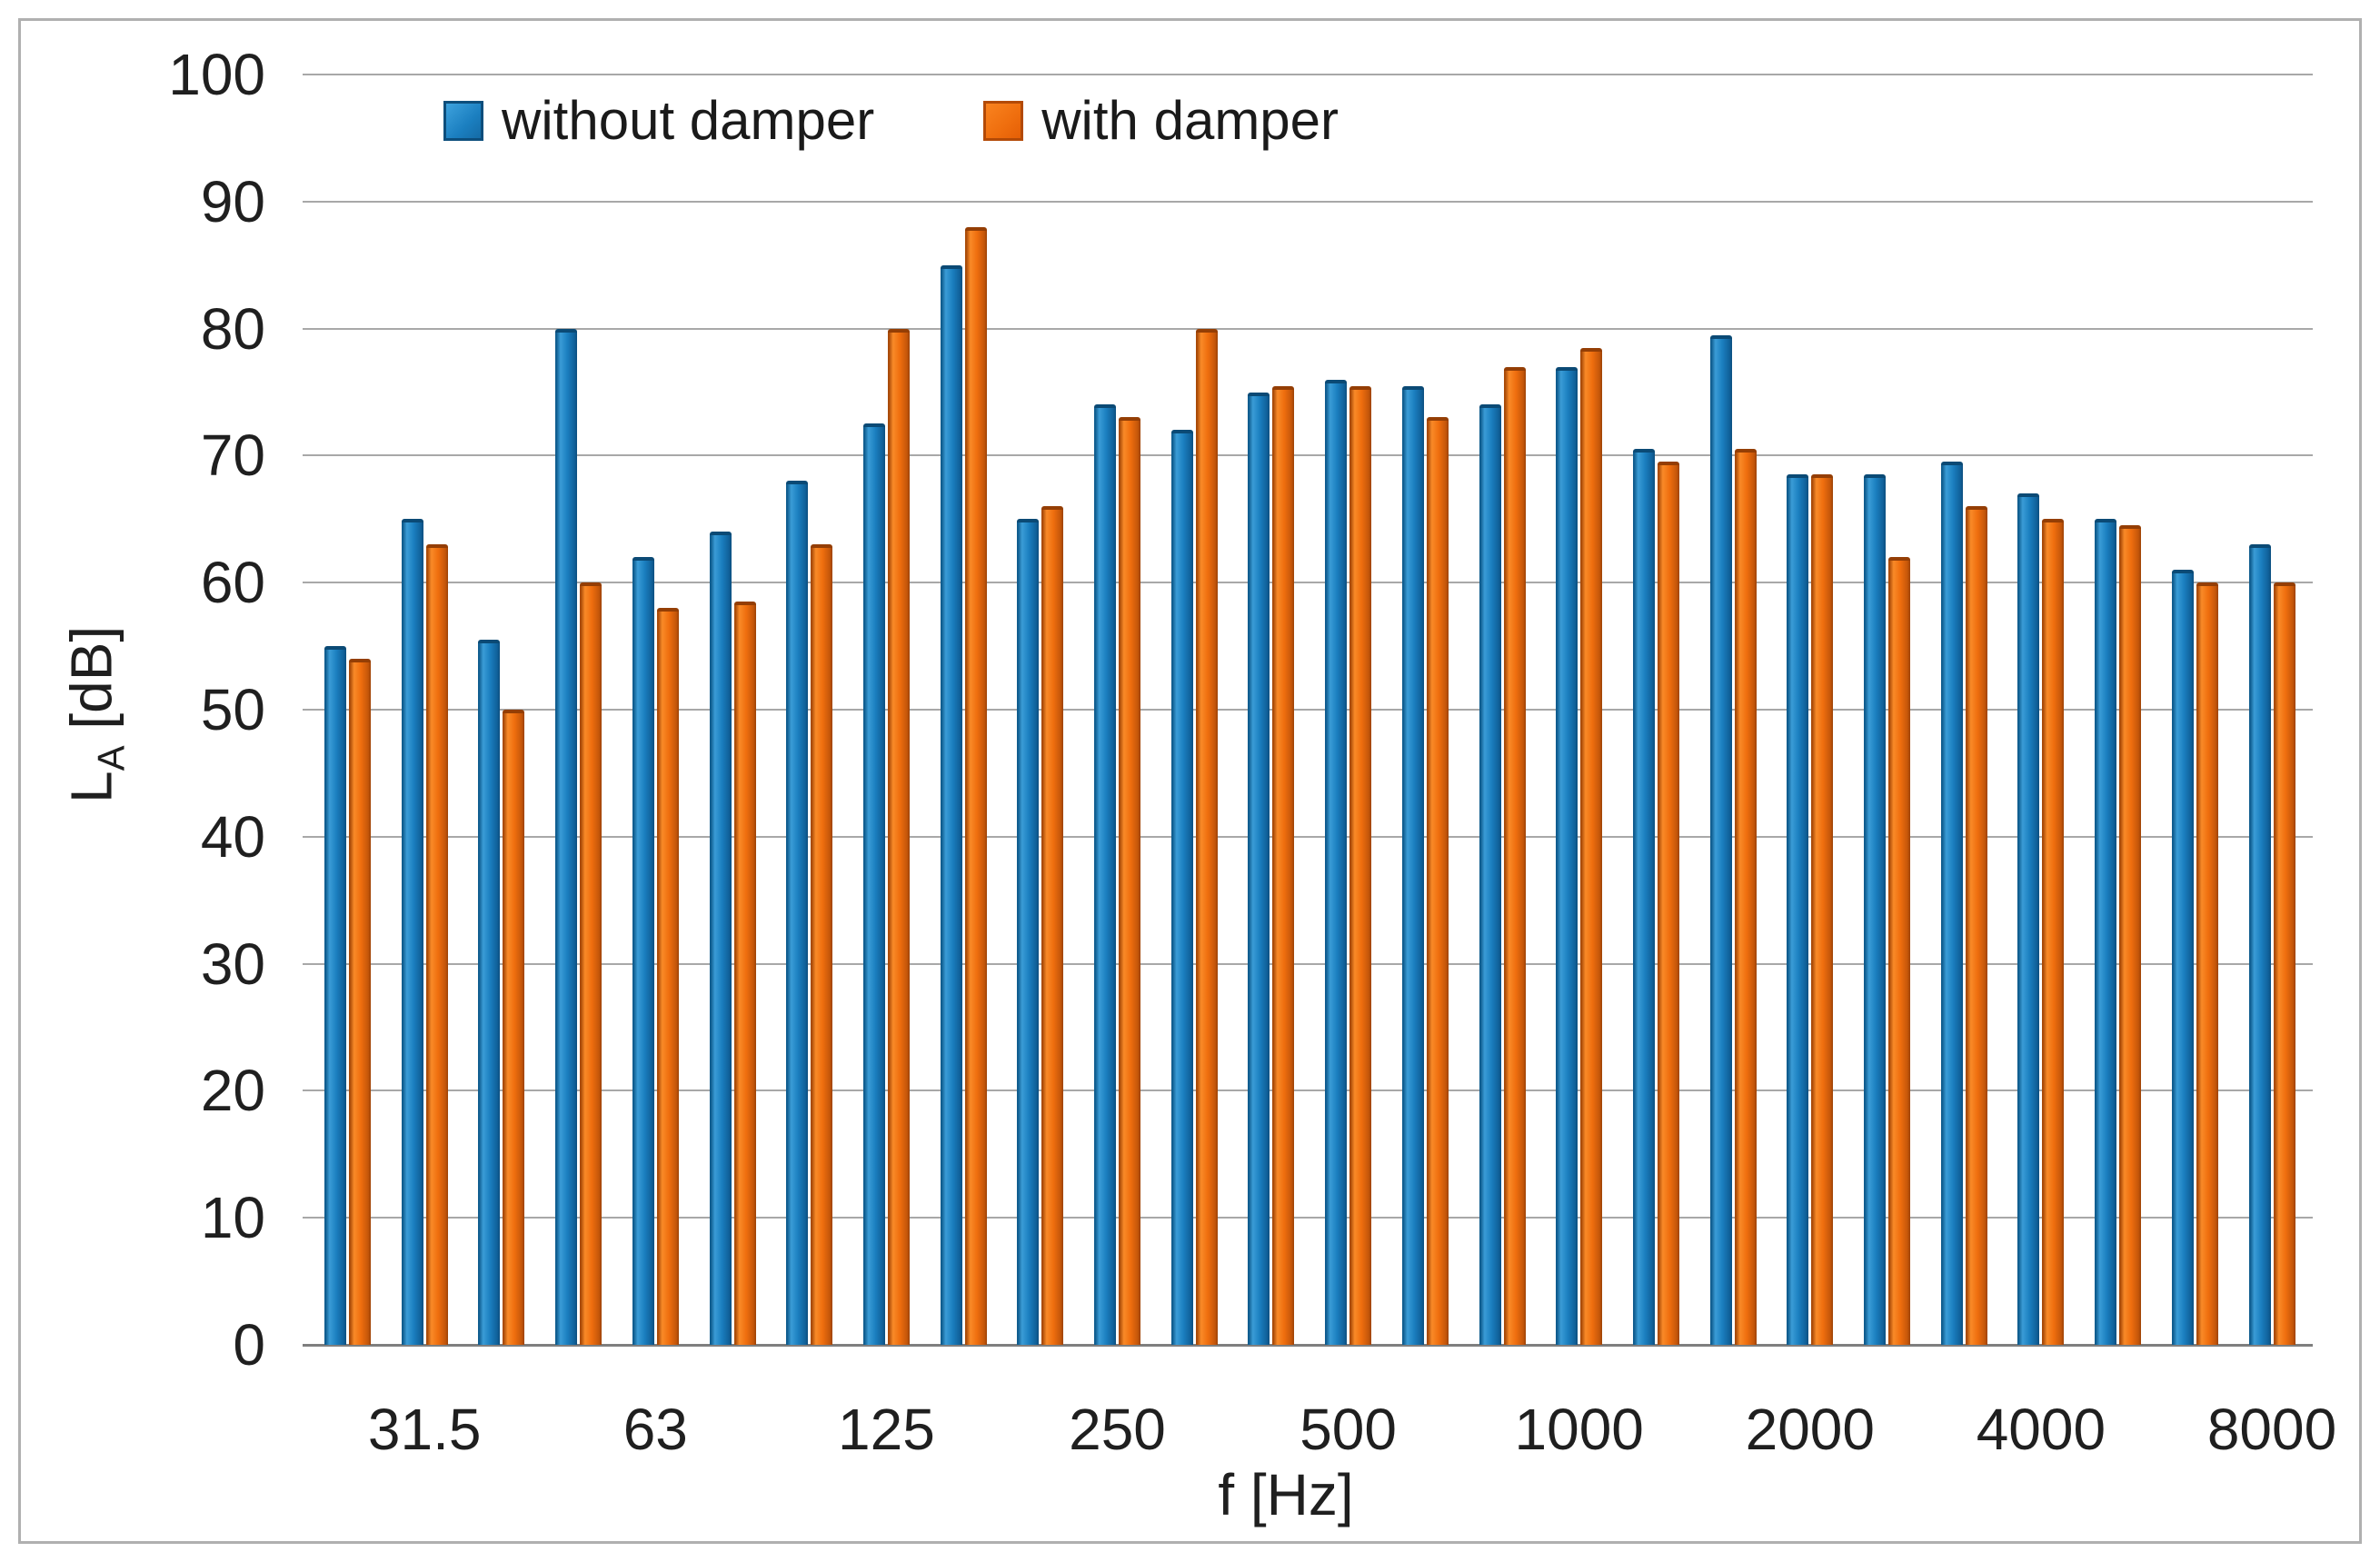  I want to click on y-tick-label-70: 70, so click(233, 456).